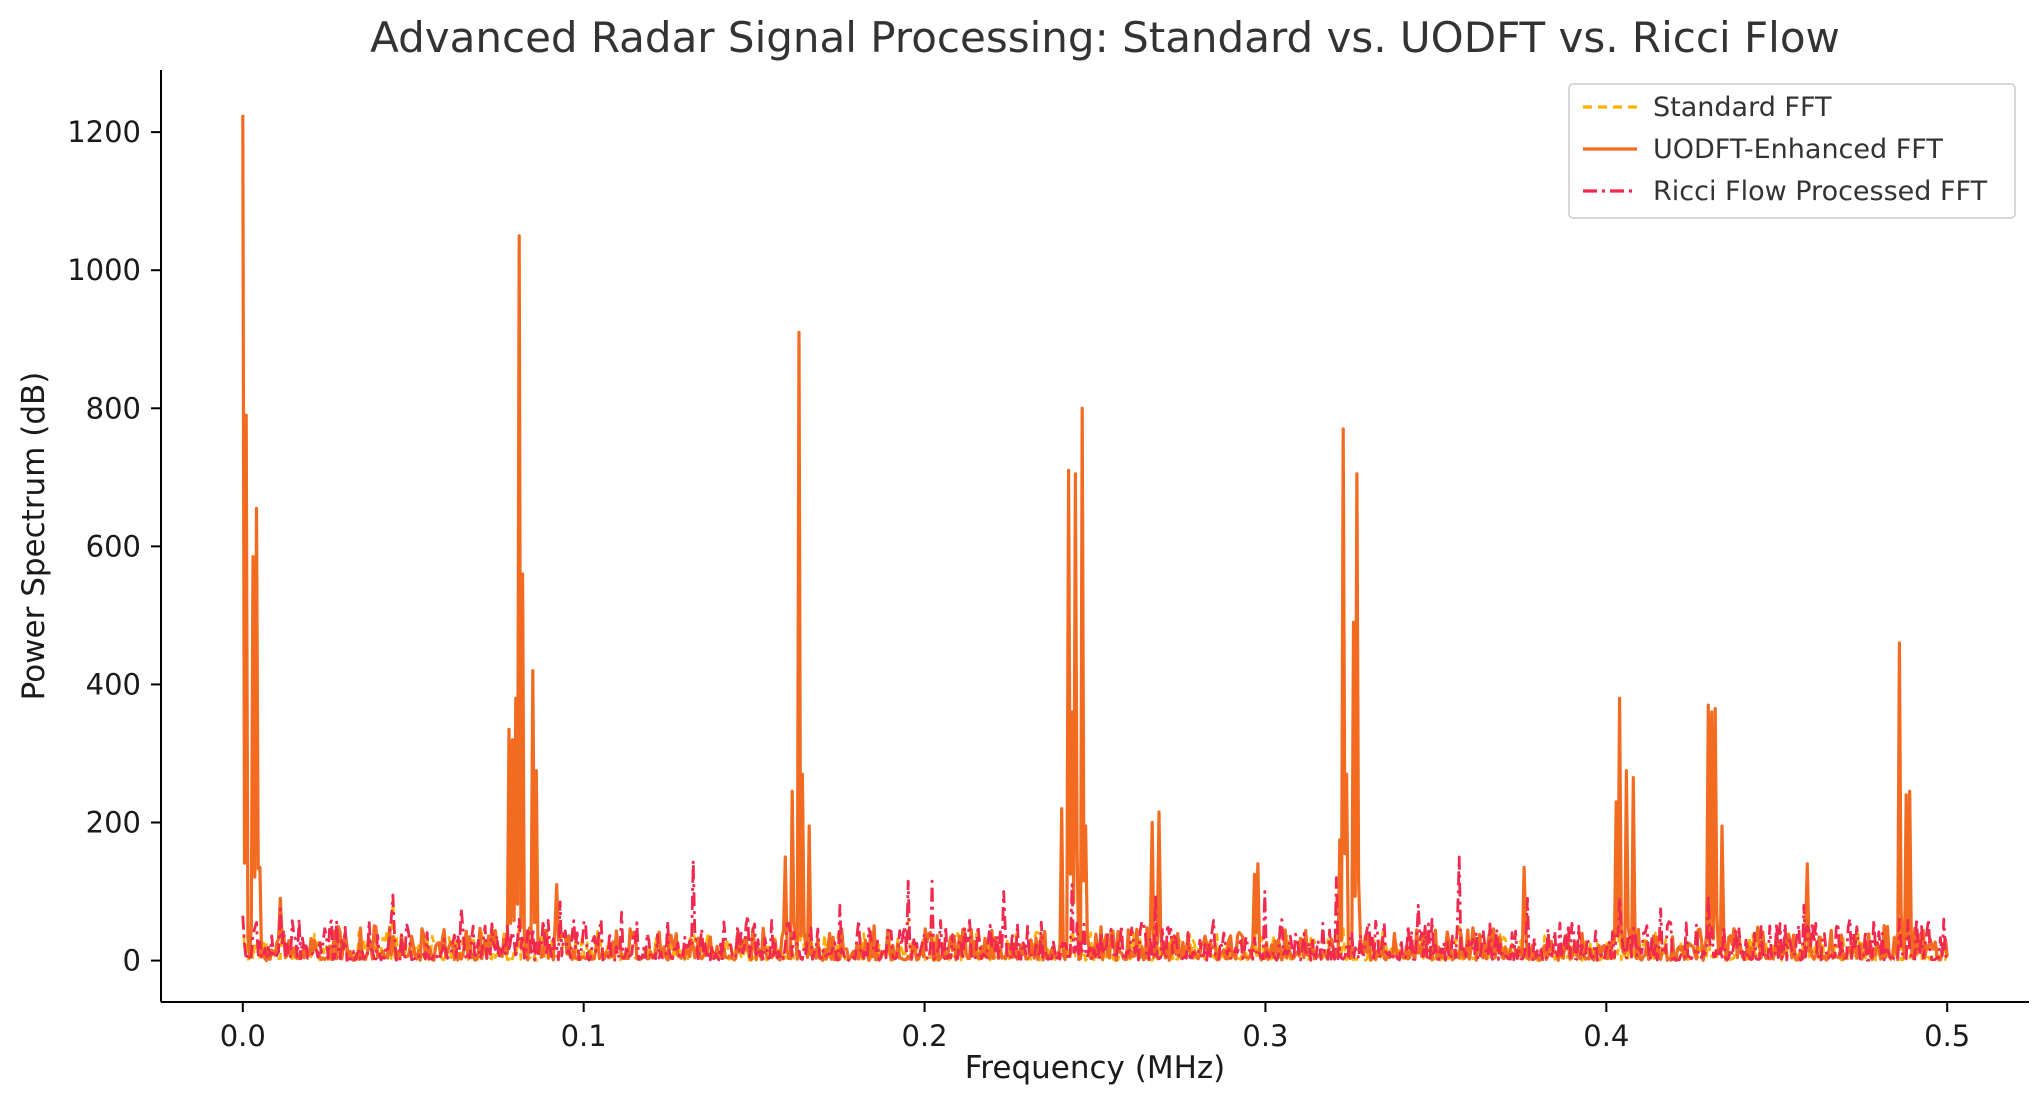 This screenshot has width=2038, height=1101. Describe the element at coordinates (1606, 1036) in the screenshot. I see `x-tick-label: 0.4` at that location.